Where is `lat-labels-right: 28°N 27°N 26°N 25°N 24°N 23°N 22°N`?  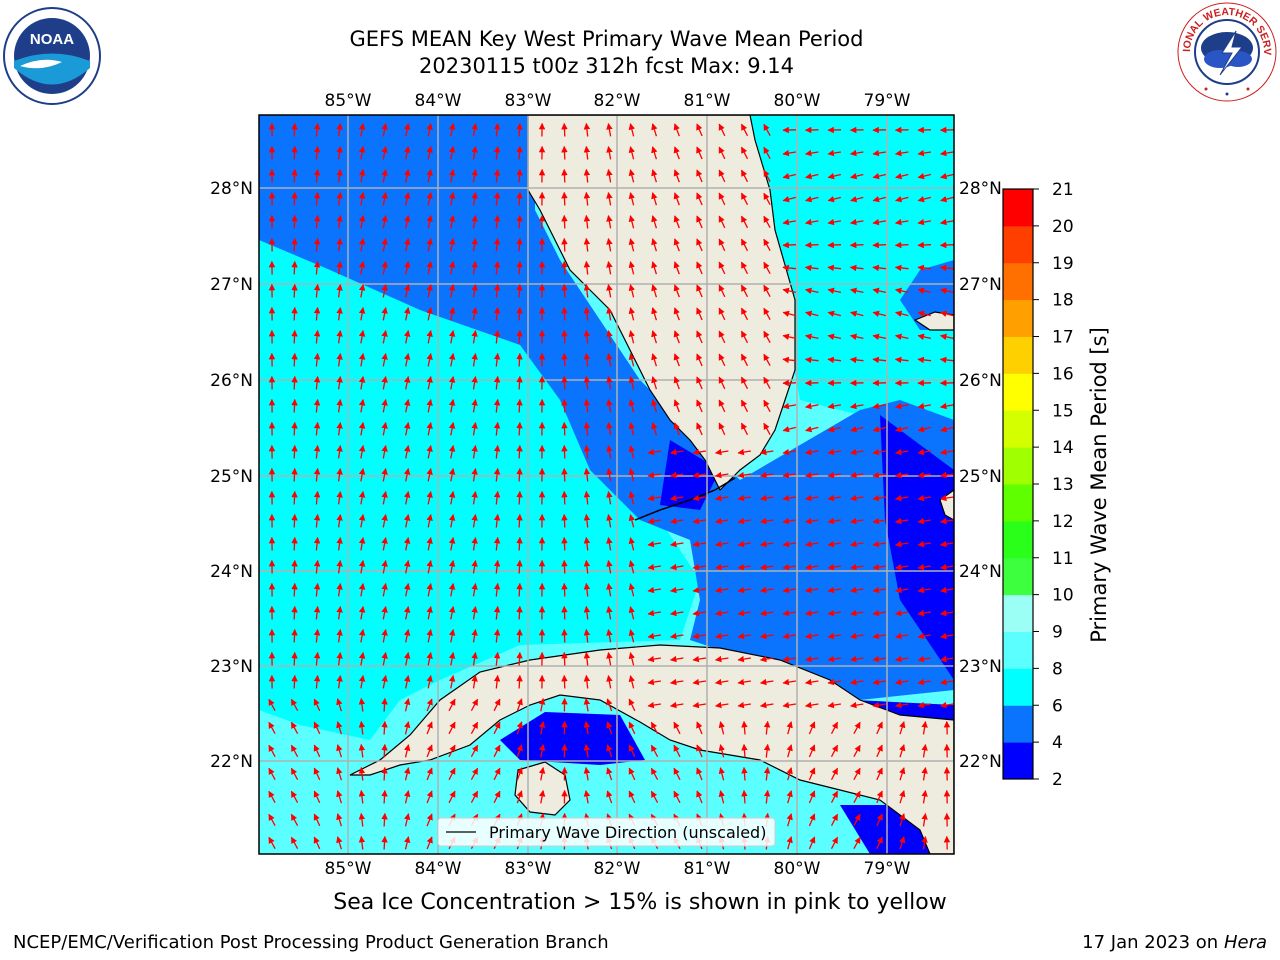 lat-labels-right: 28°N 27°N 26°N 25°N 24°N 23°N 22°N is located at coordinates (980, 475).